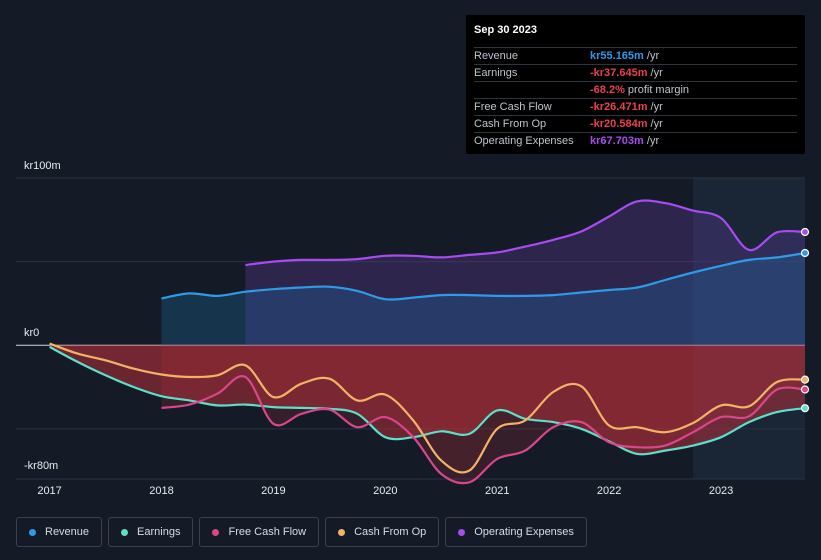 The width and height of the screenshot is (821, 560). Describe the element at coordinates (626, 124) in the screenshot. I see `tooltip-row-value: -kr20.584m /yr` at that location.